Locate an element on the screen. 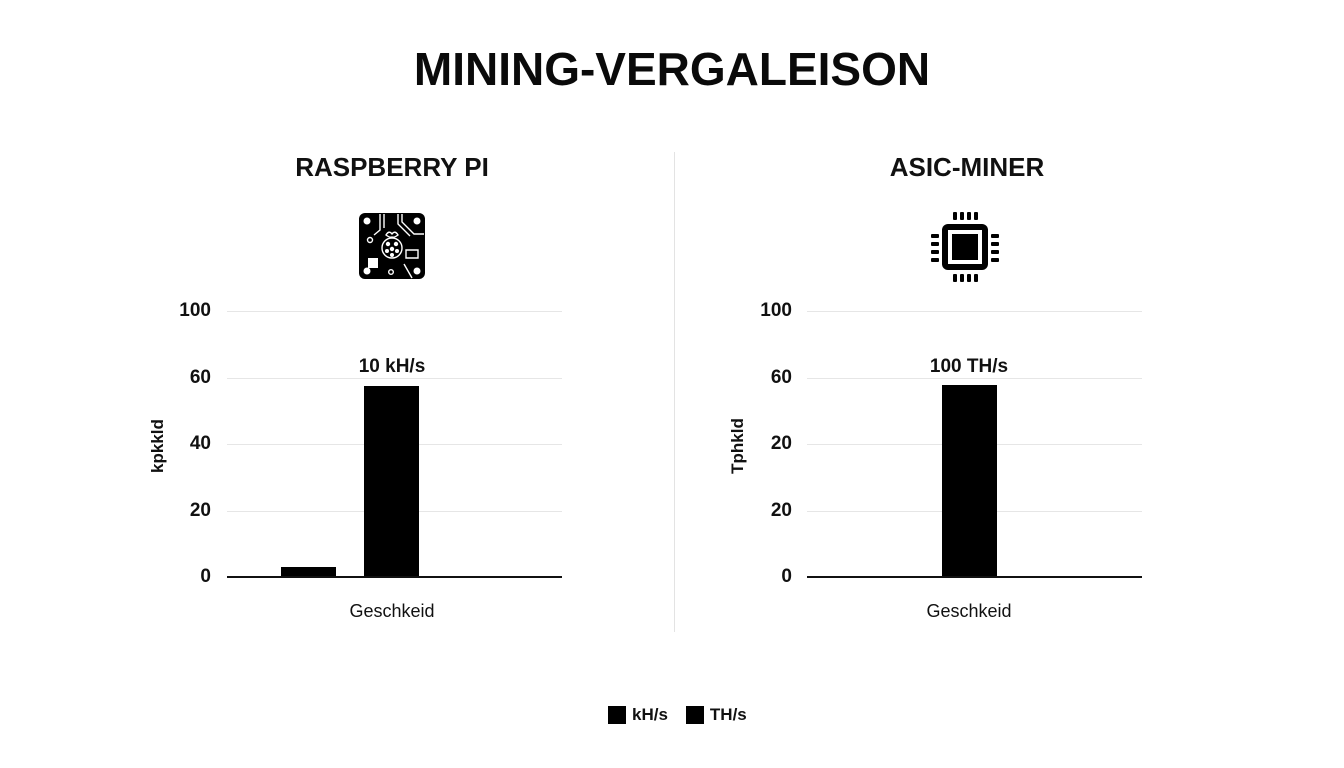 This screenshot has height=768, width=1344. legend-label: kH/s is located at coordinates (650, 714).